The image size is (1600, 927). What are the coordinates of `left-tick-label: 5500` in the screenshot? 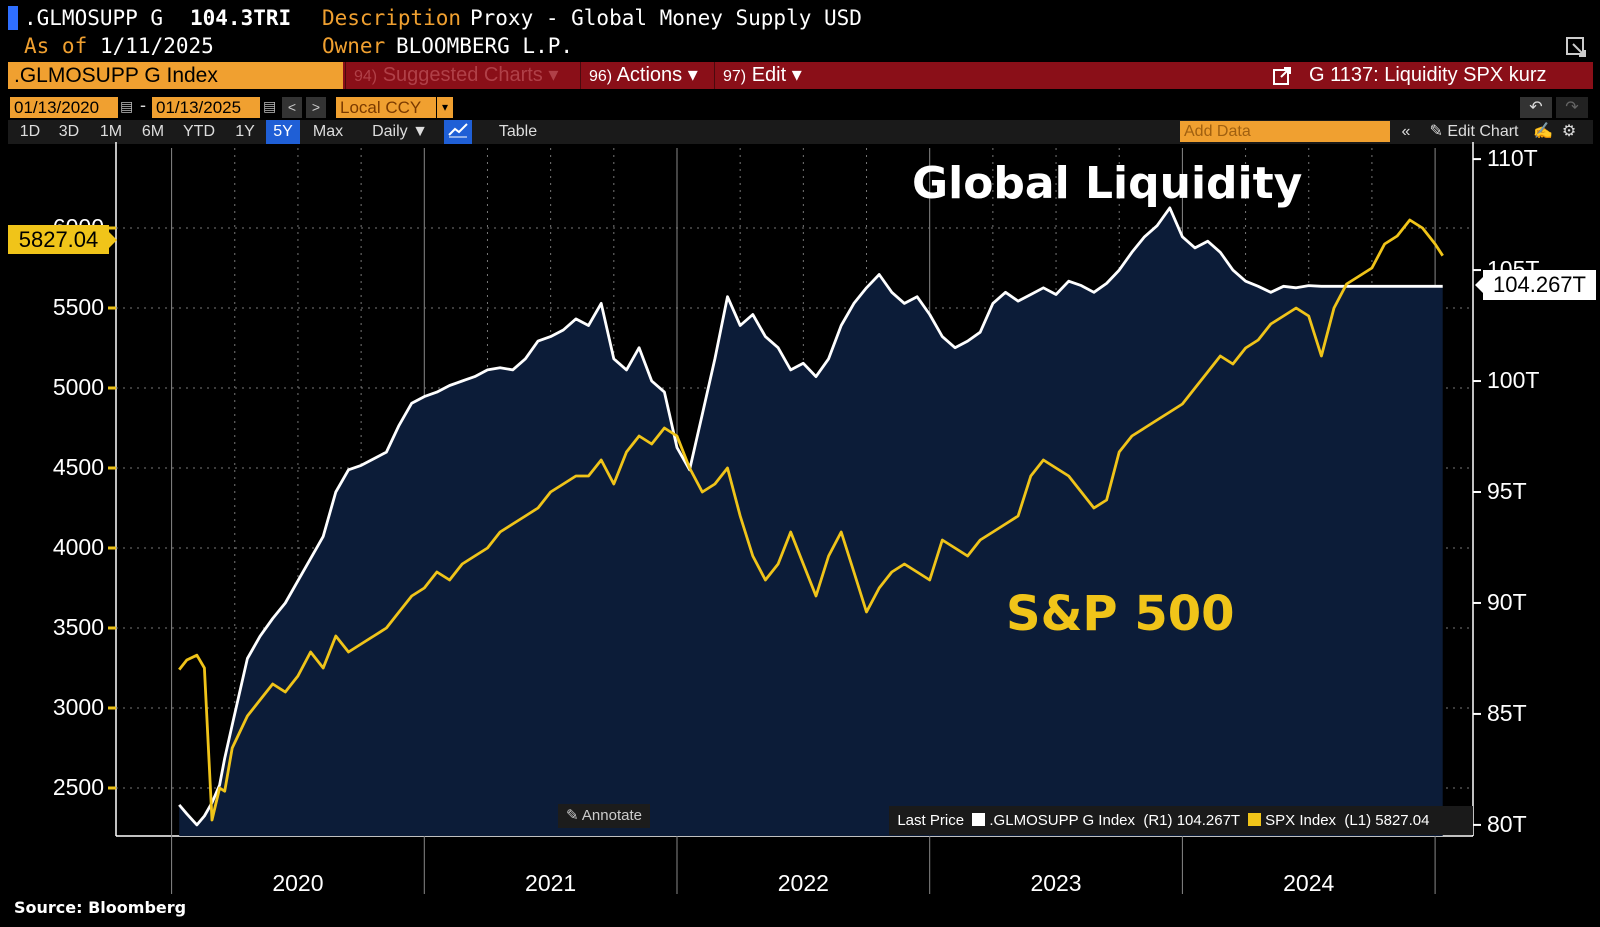 It's located at (78, 307).